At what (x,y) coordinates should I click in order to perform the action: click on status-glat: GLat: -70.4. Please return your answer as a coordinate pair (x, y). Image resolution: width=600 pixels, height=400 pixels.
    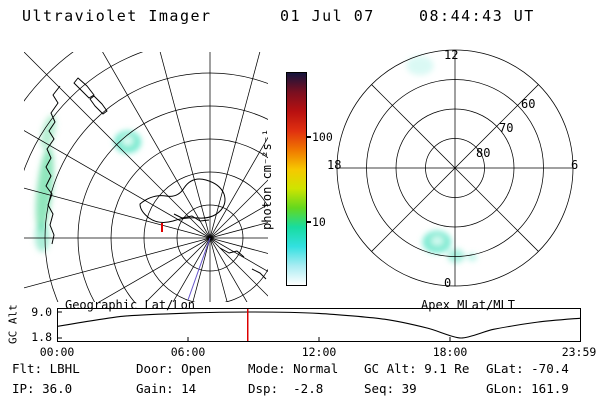
    Looking at the image, I should click on (527, 368).